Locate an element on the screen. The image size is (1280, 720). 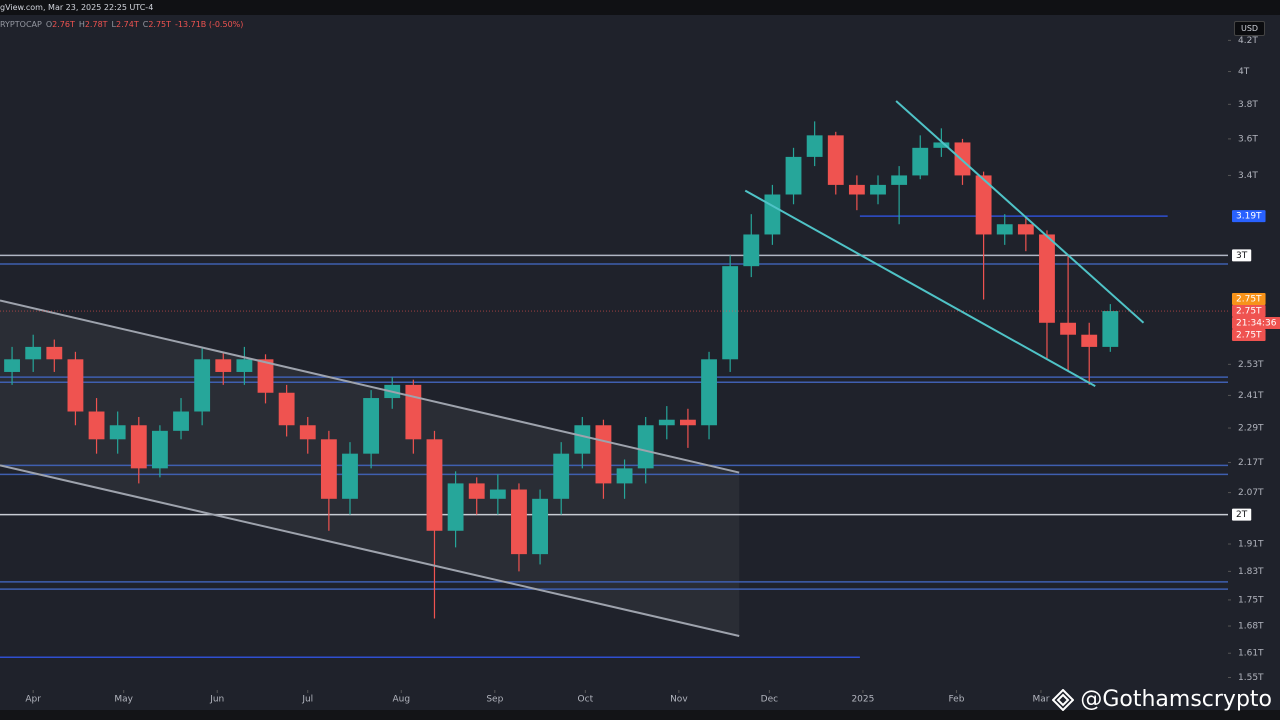
x-tick-label: Feb is located at coordinates (956, 700).